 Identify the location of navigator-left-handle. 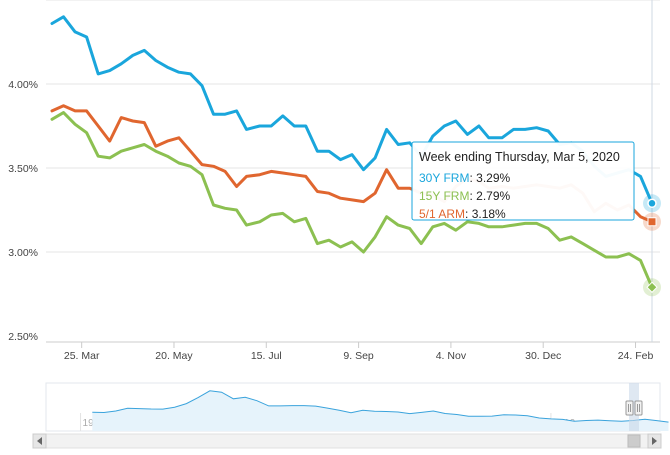
(629, 408).